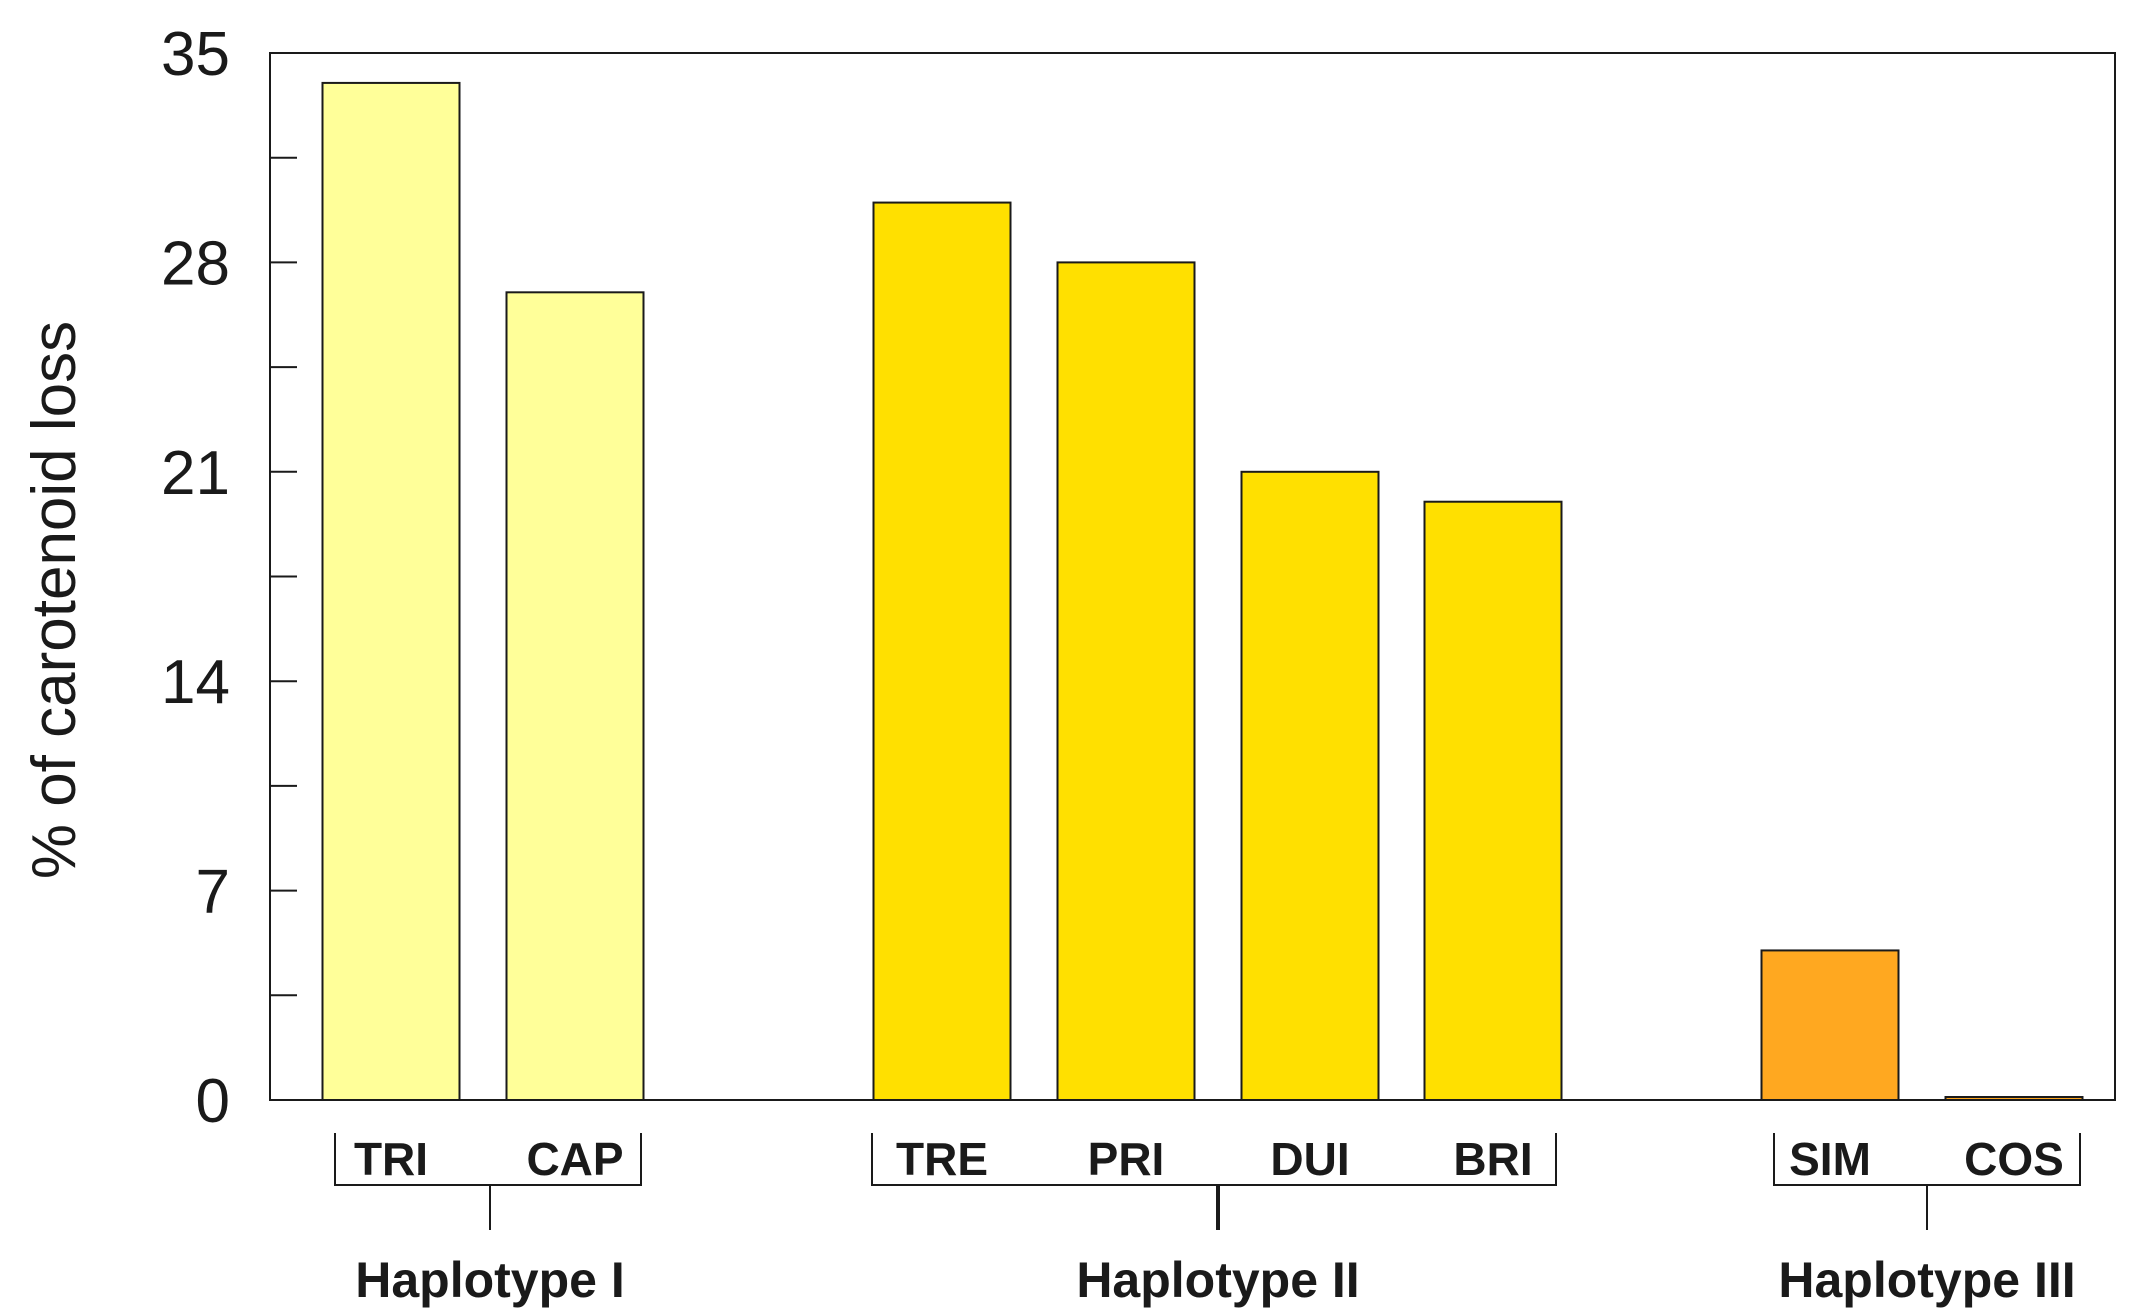  Describe the element at coordinates (1310, 785) in the screenshot. I see `bar-dui` at that location.